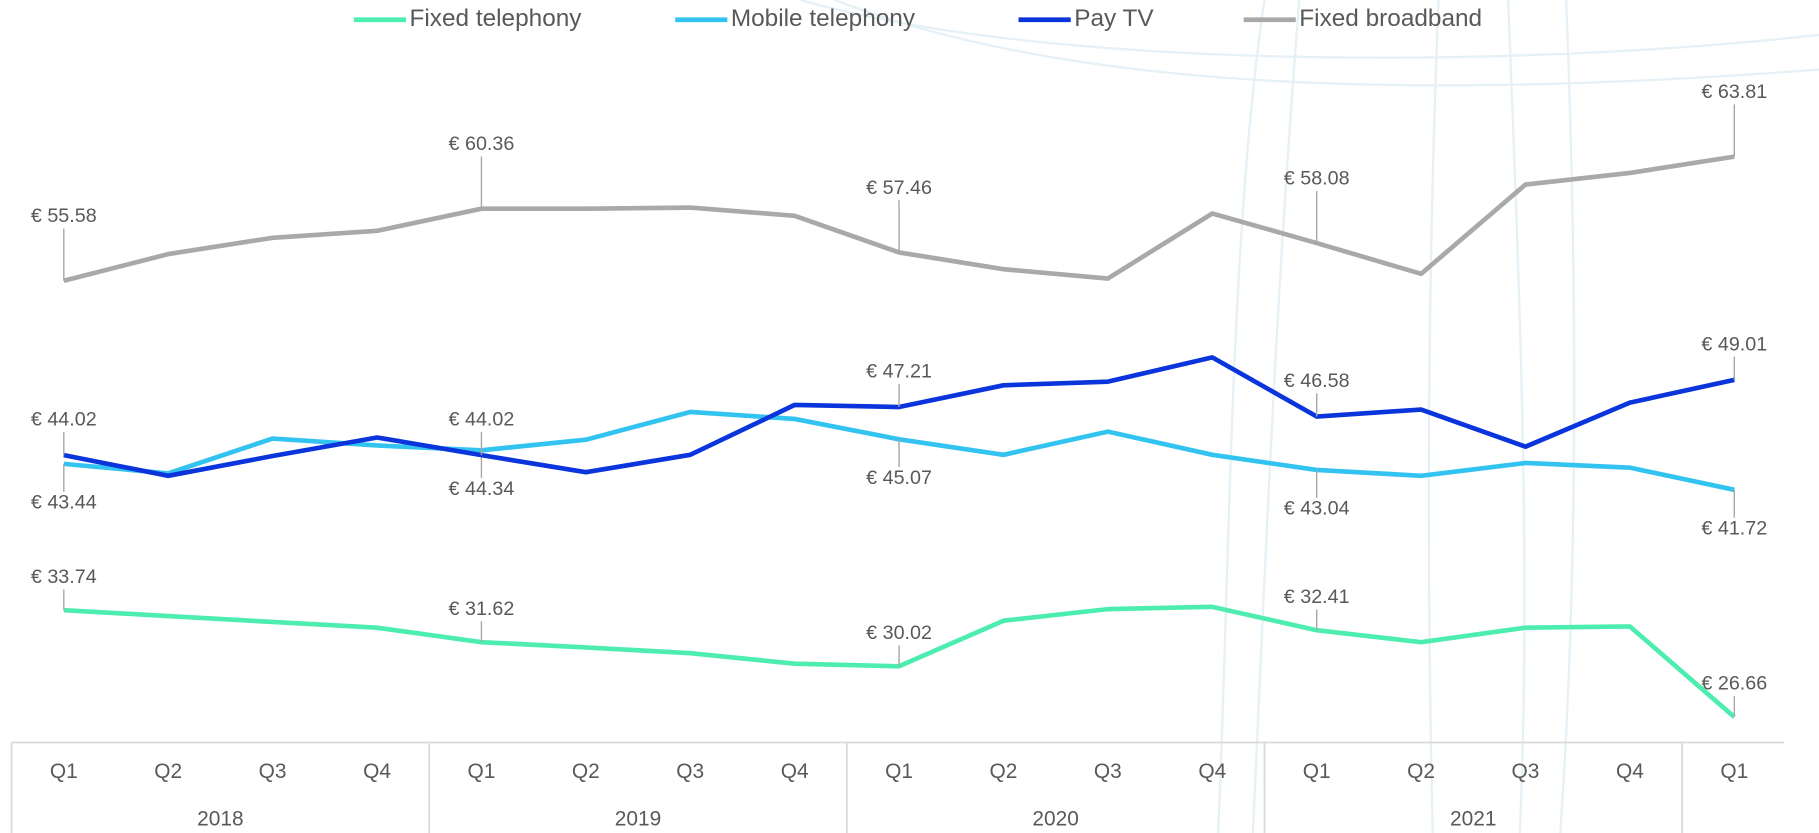 This screenshot has height=833, width=1819. What do you see at coordinates (1734, 528) in the screenshot?
I see `data-label: € 41.72` at bounding box center [1734, 528].